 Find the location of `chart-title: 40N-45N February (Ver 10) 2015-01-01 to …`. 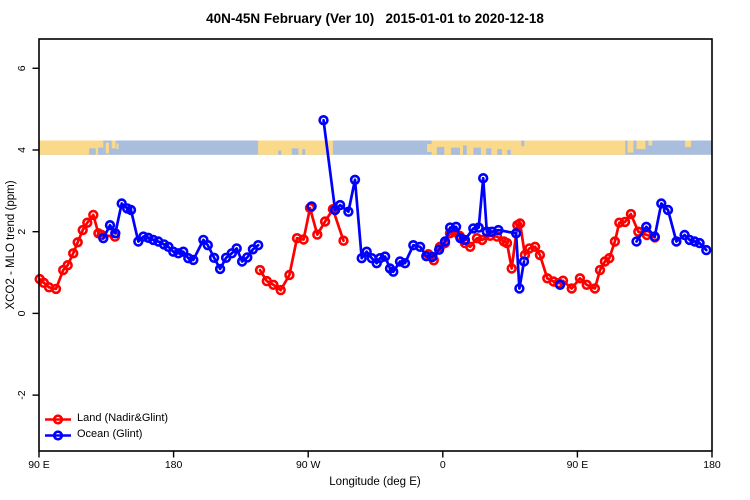

chart-title: 40N-45N February (Ver 10) 2015-01-01 to … is located at coordinates (375, 18).